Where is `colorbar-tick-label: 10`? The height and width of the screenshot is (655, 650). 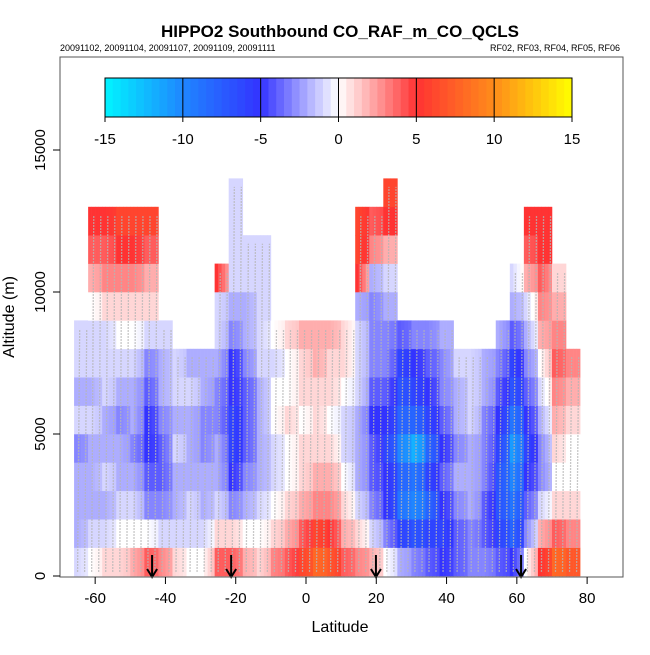
colorbar-tick-label: 10 is located at coordinates (494, 139).